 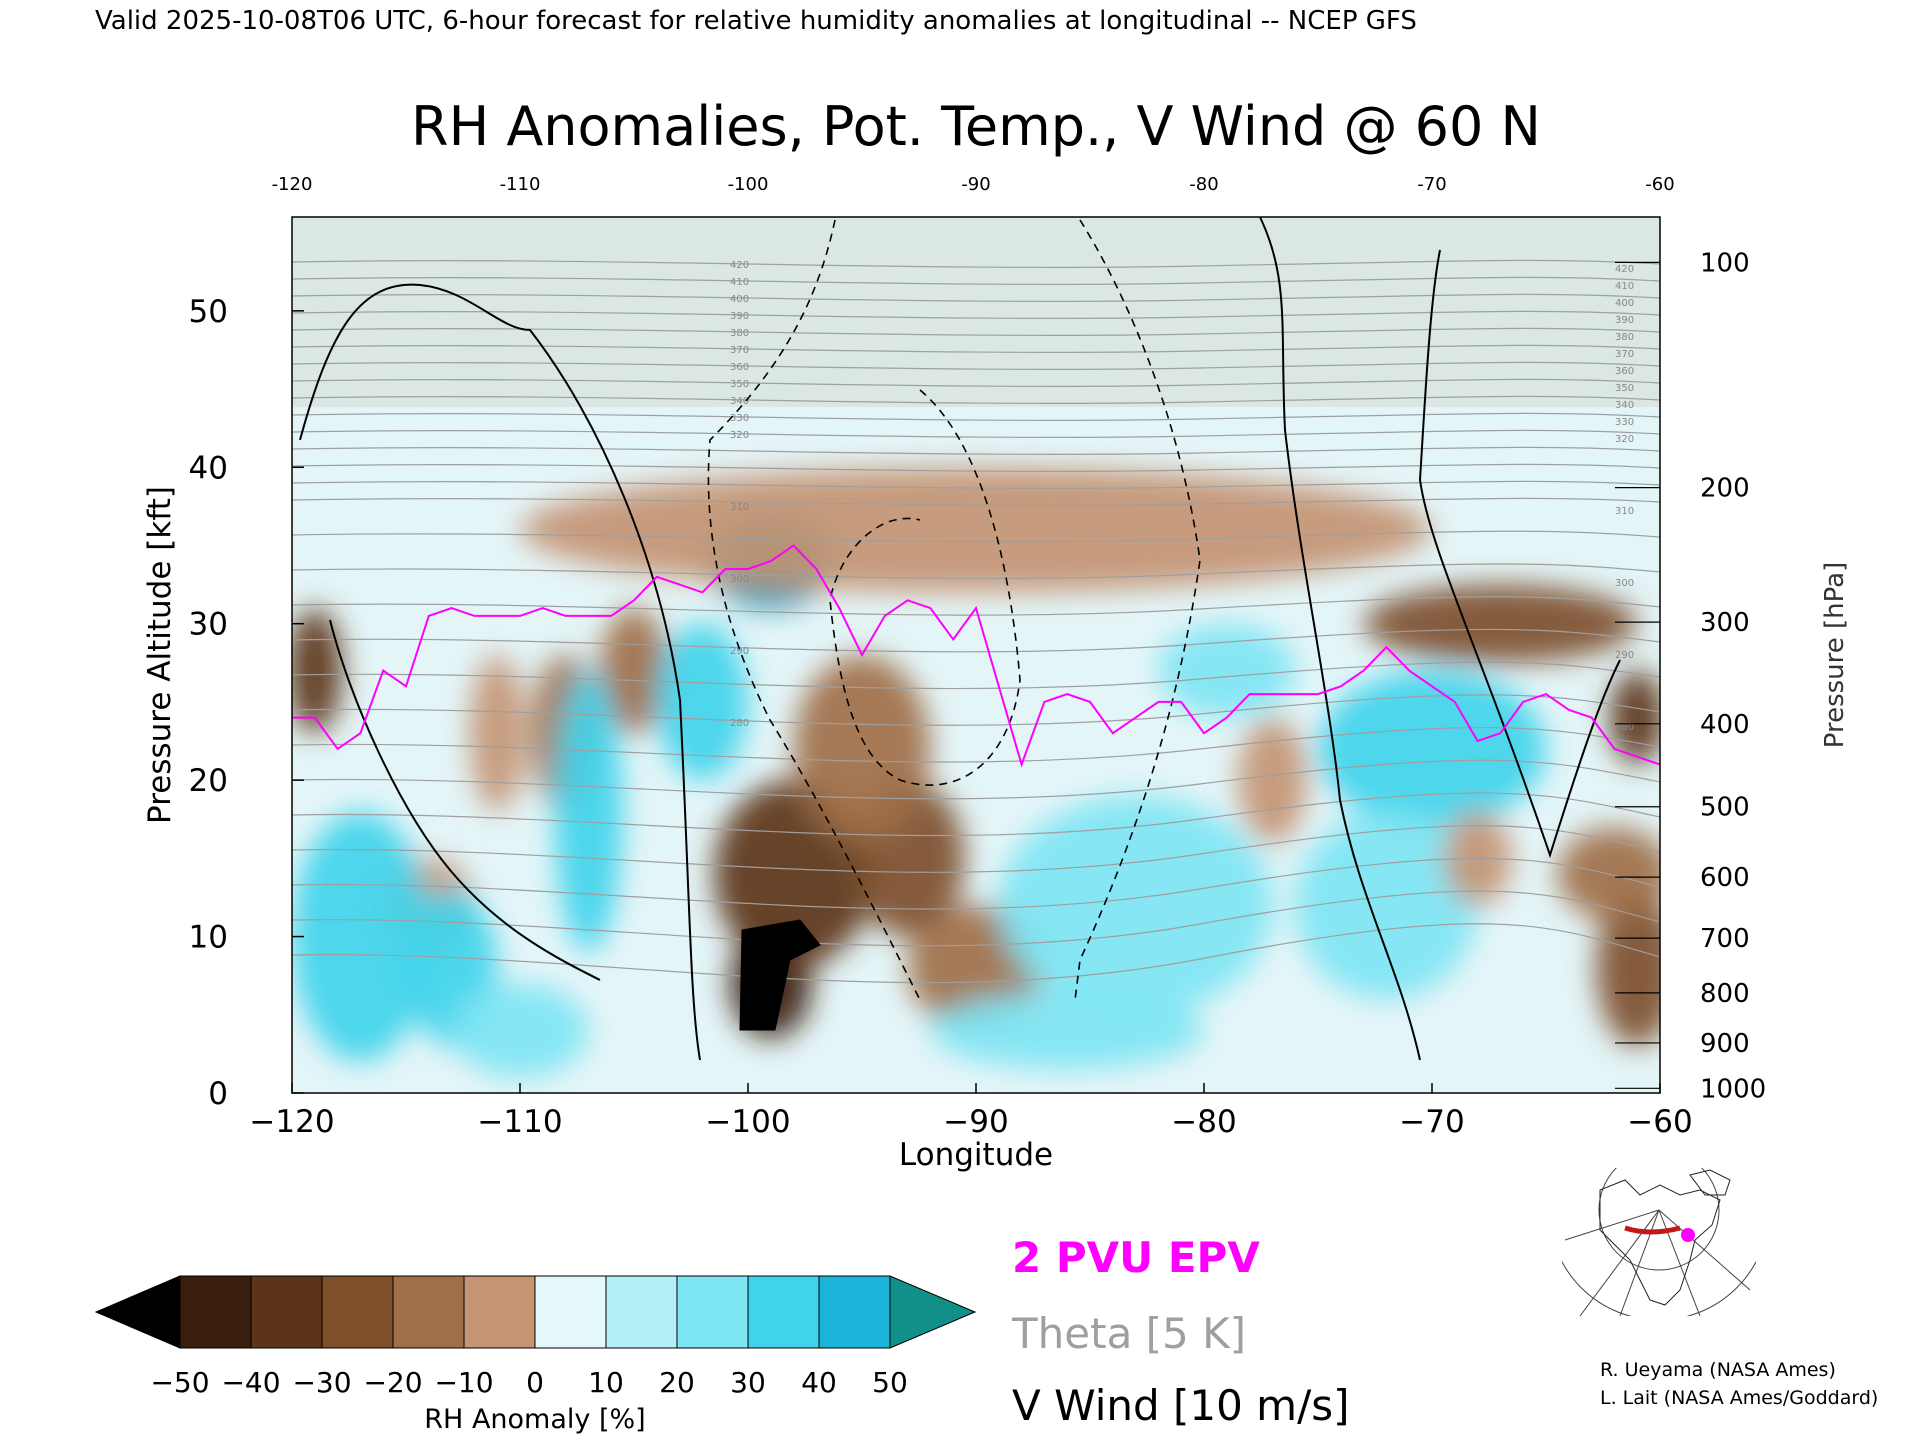 I want to click on colorbar: −50 −40 −30 −20 −10 0 10 20 30 40 50, so click(x=535, y=1337).